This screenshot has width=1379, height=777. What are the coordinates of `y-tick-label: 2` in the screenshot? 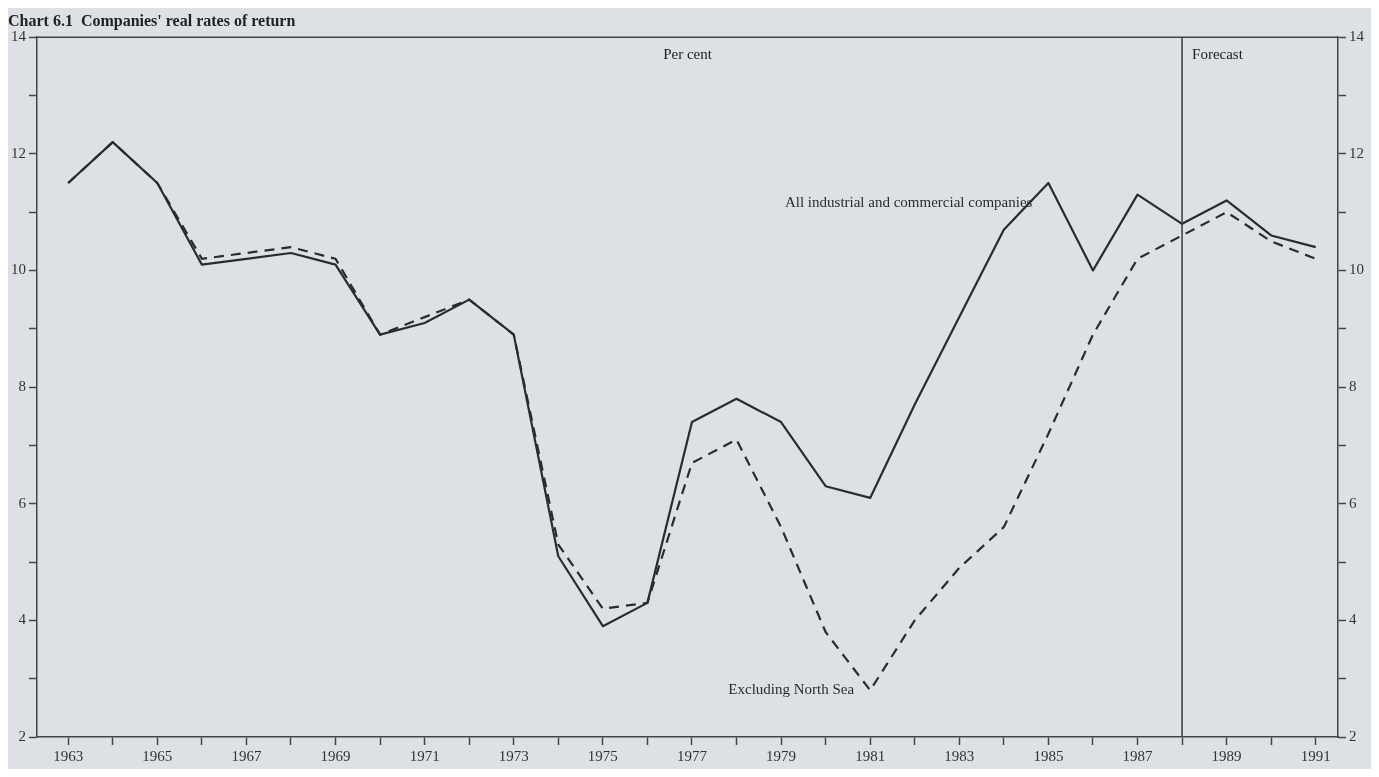 It's located at (22, 735).